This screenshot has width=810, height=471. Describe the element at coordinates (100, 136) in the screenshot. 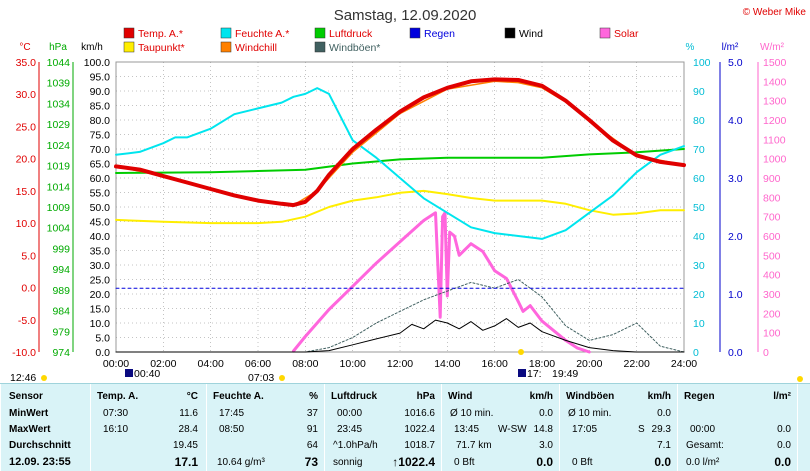

I see `wind-tick-5: 75.0` at that location.